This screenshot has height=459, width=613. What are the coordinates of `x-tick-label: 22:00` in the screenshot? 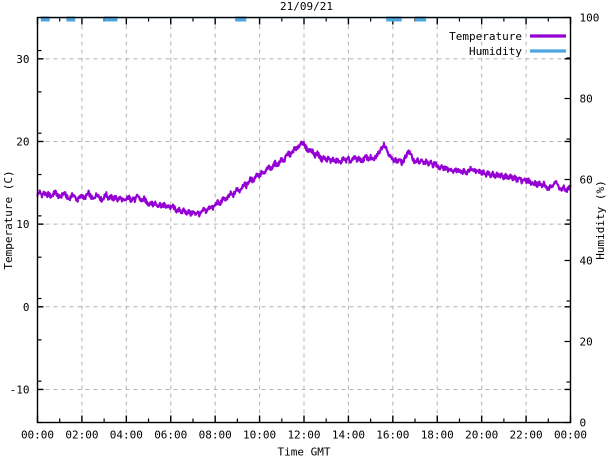 It's located at (526, 435).